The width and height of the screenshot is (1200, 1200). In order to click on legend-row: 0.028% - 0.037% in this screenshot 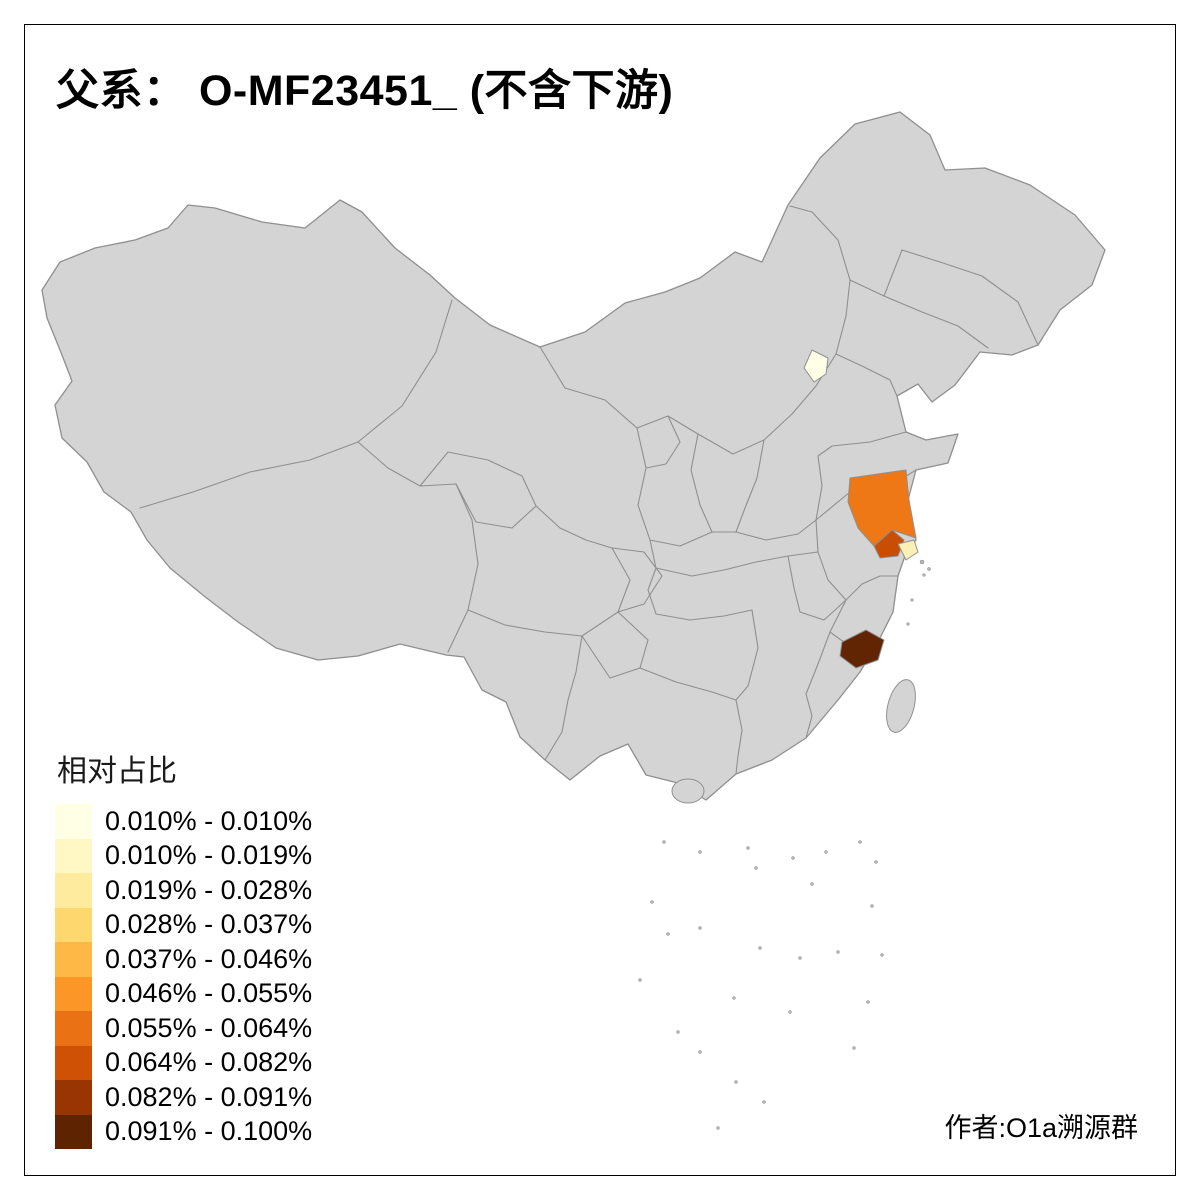, I will do `click(184, 924)`.